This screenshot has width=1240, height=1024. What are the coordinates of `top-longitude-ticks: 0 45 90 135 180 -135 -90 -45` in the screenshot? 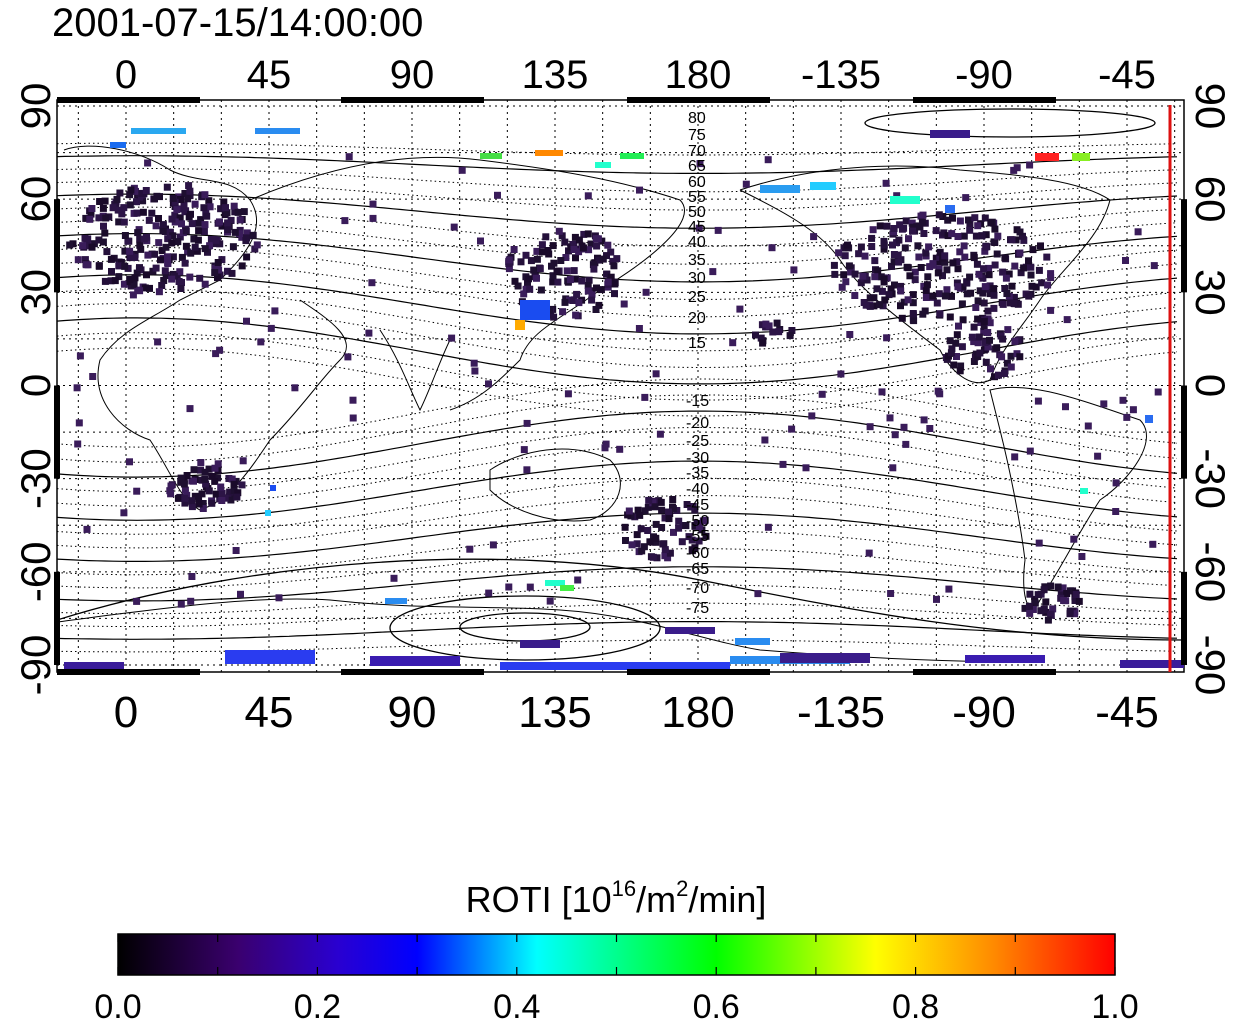 It's located at (635, 75).